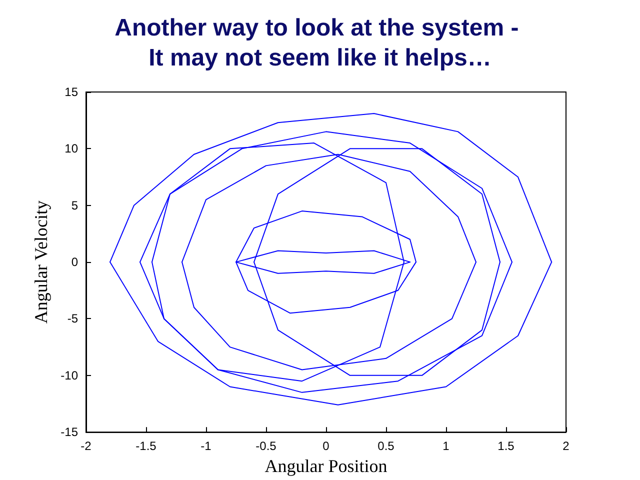  I want to click on x-tick-label: 0.5, so click(386, 446).